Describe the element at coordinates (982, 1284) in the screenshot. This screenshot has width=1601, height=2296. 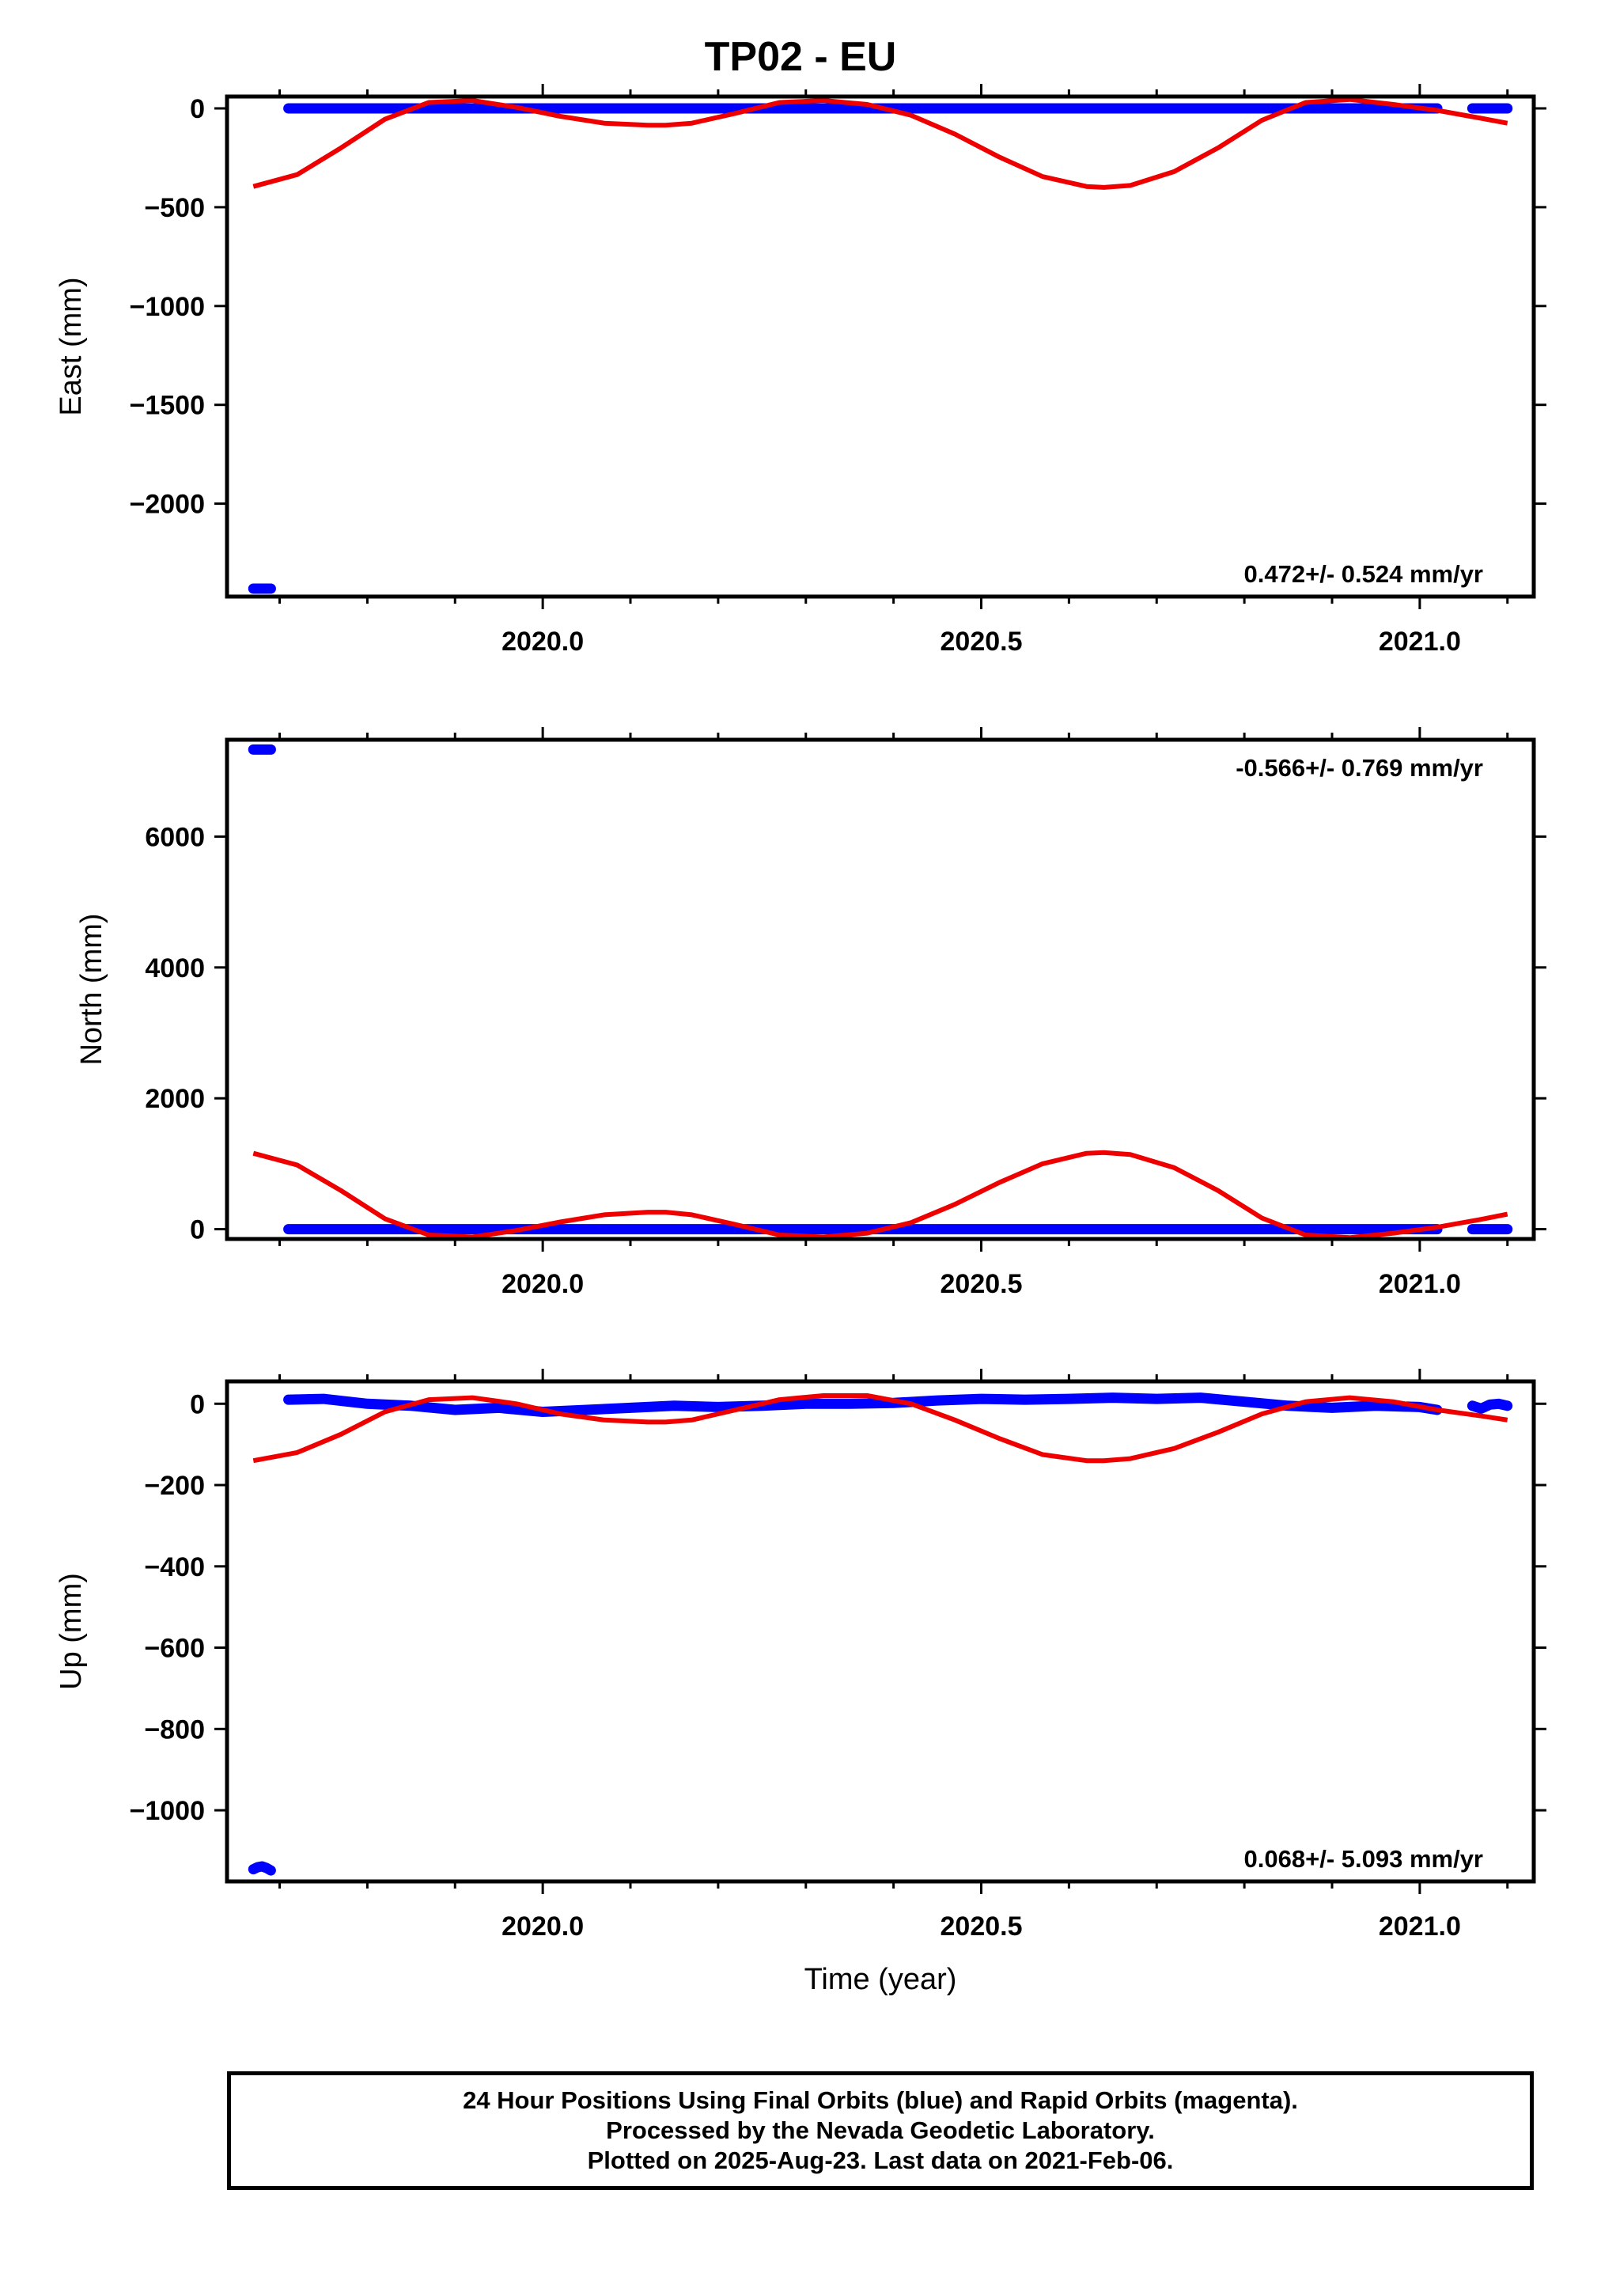
I see `north-x-tick-label: 2020.5` at that location.